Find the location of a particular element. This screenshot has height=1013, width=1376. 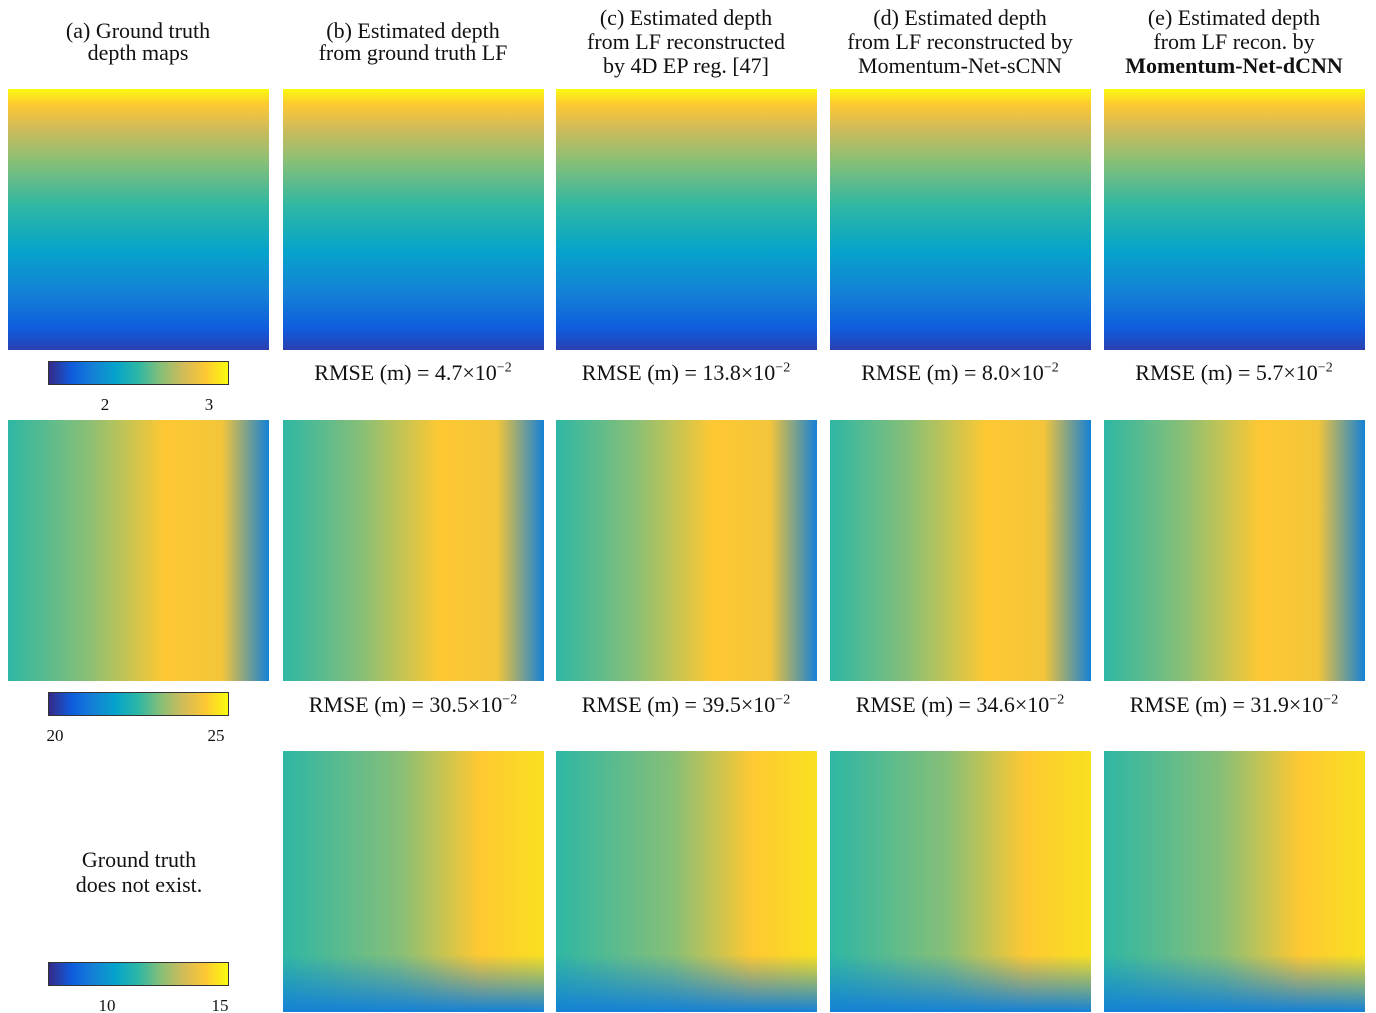

rmse-caption: RMSE (m) = 30.5×10−2 is located at coordinates (413, 705).